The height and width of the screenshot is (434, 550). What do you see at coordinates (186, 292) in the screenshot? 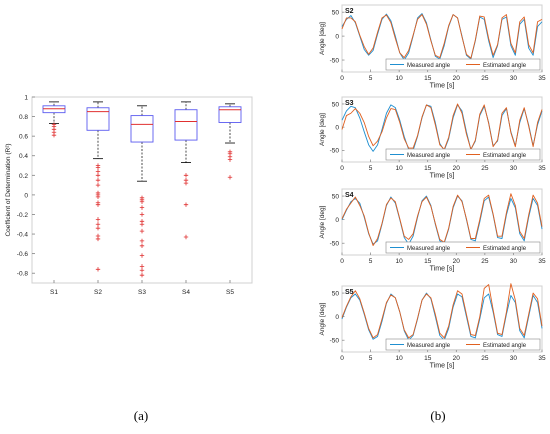
I see `x-tick-label: S4` at bounding box center [186, 292].